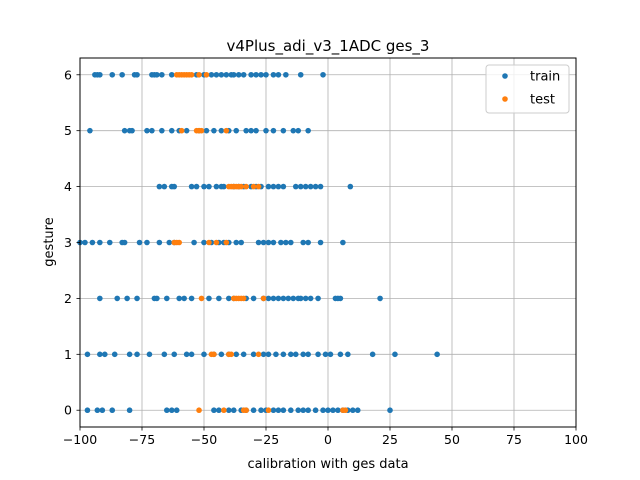  I want to click on y-tick-label: 2, so click(68, 298).